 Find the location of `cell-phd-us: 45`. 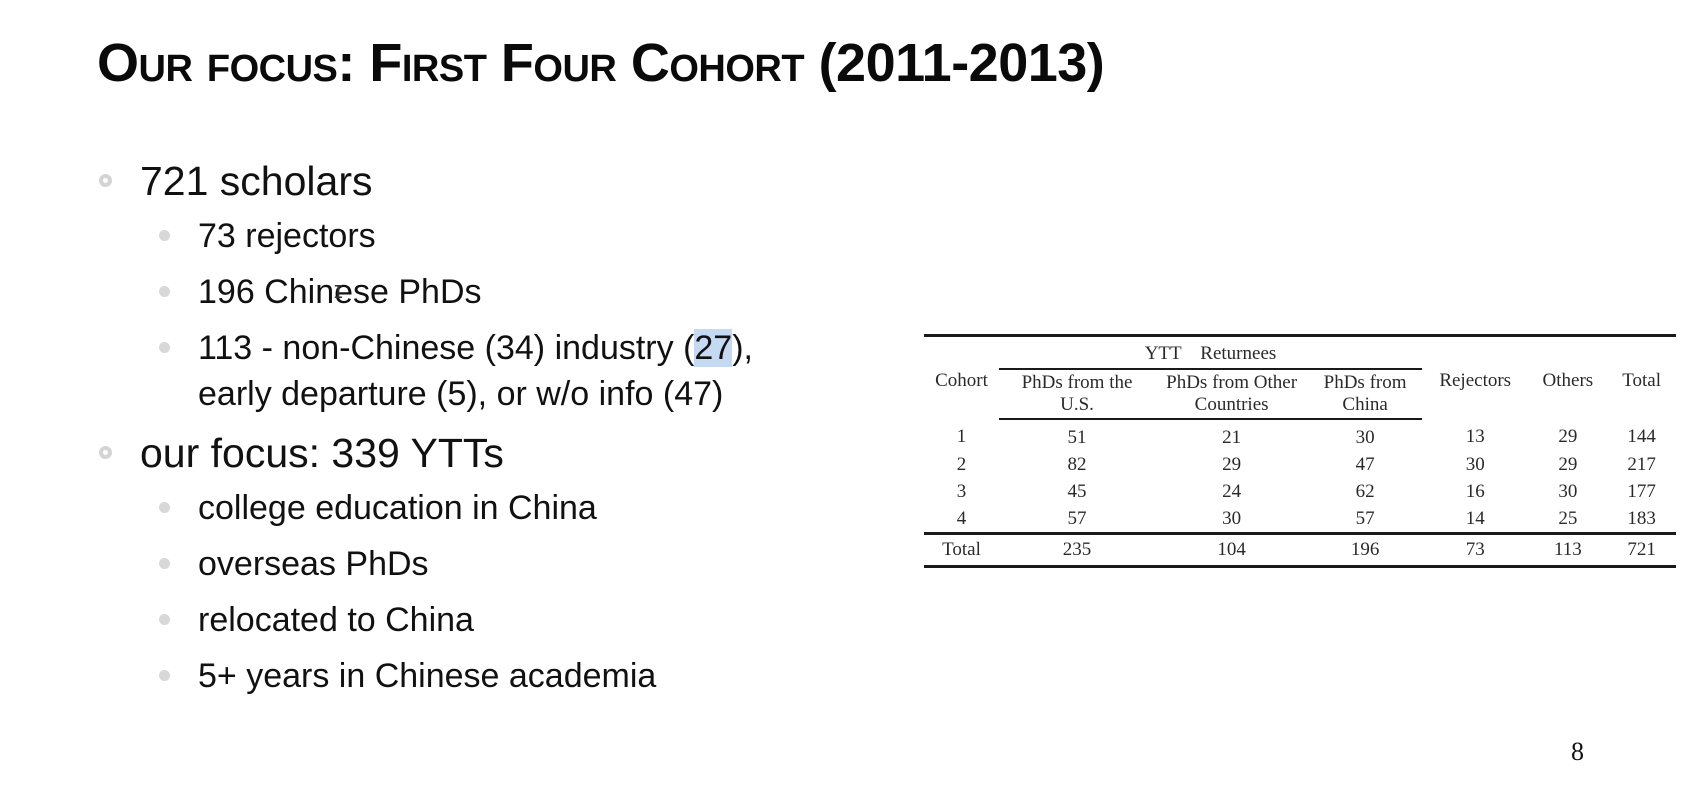

cell-phd-us: 45 is located at coordinates (1077, 491).